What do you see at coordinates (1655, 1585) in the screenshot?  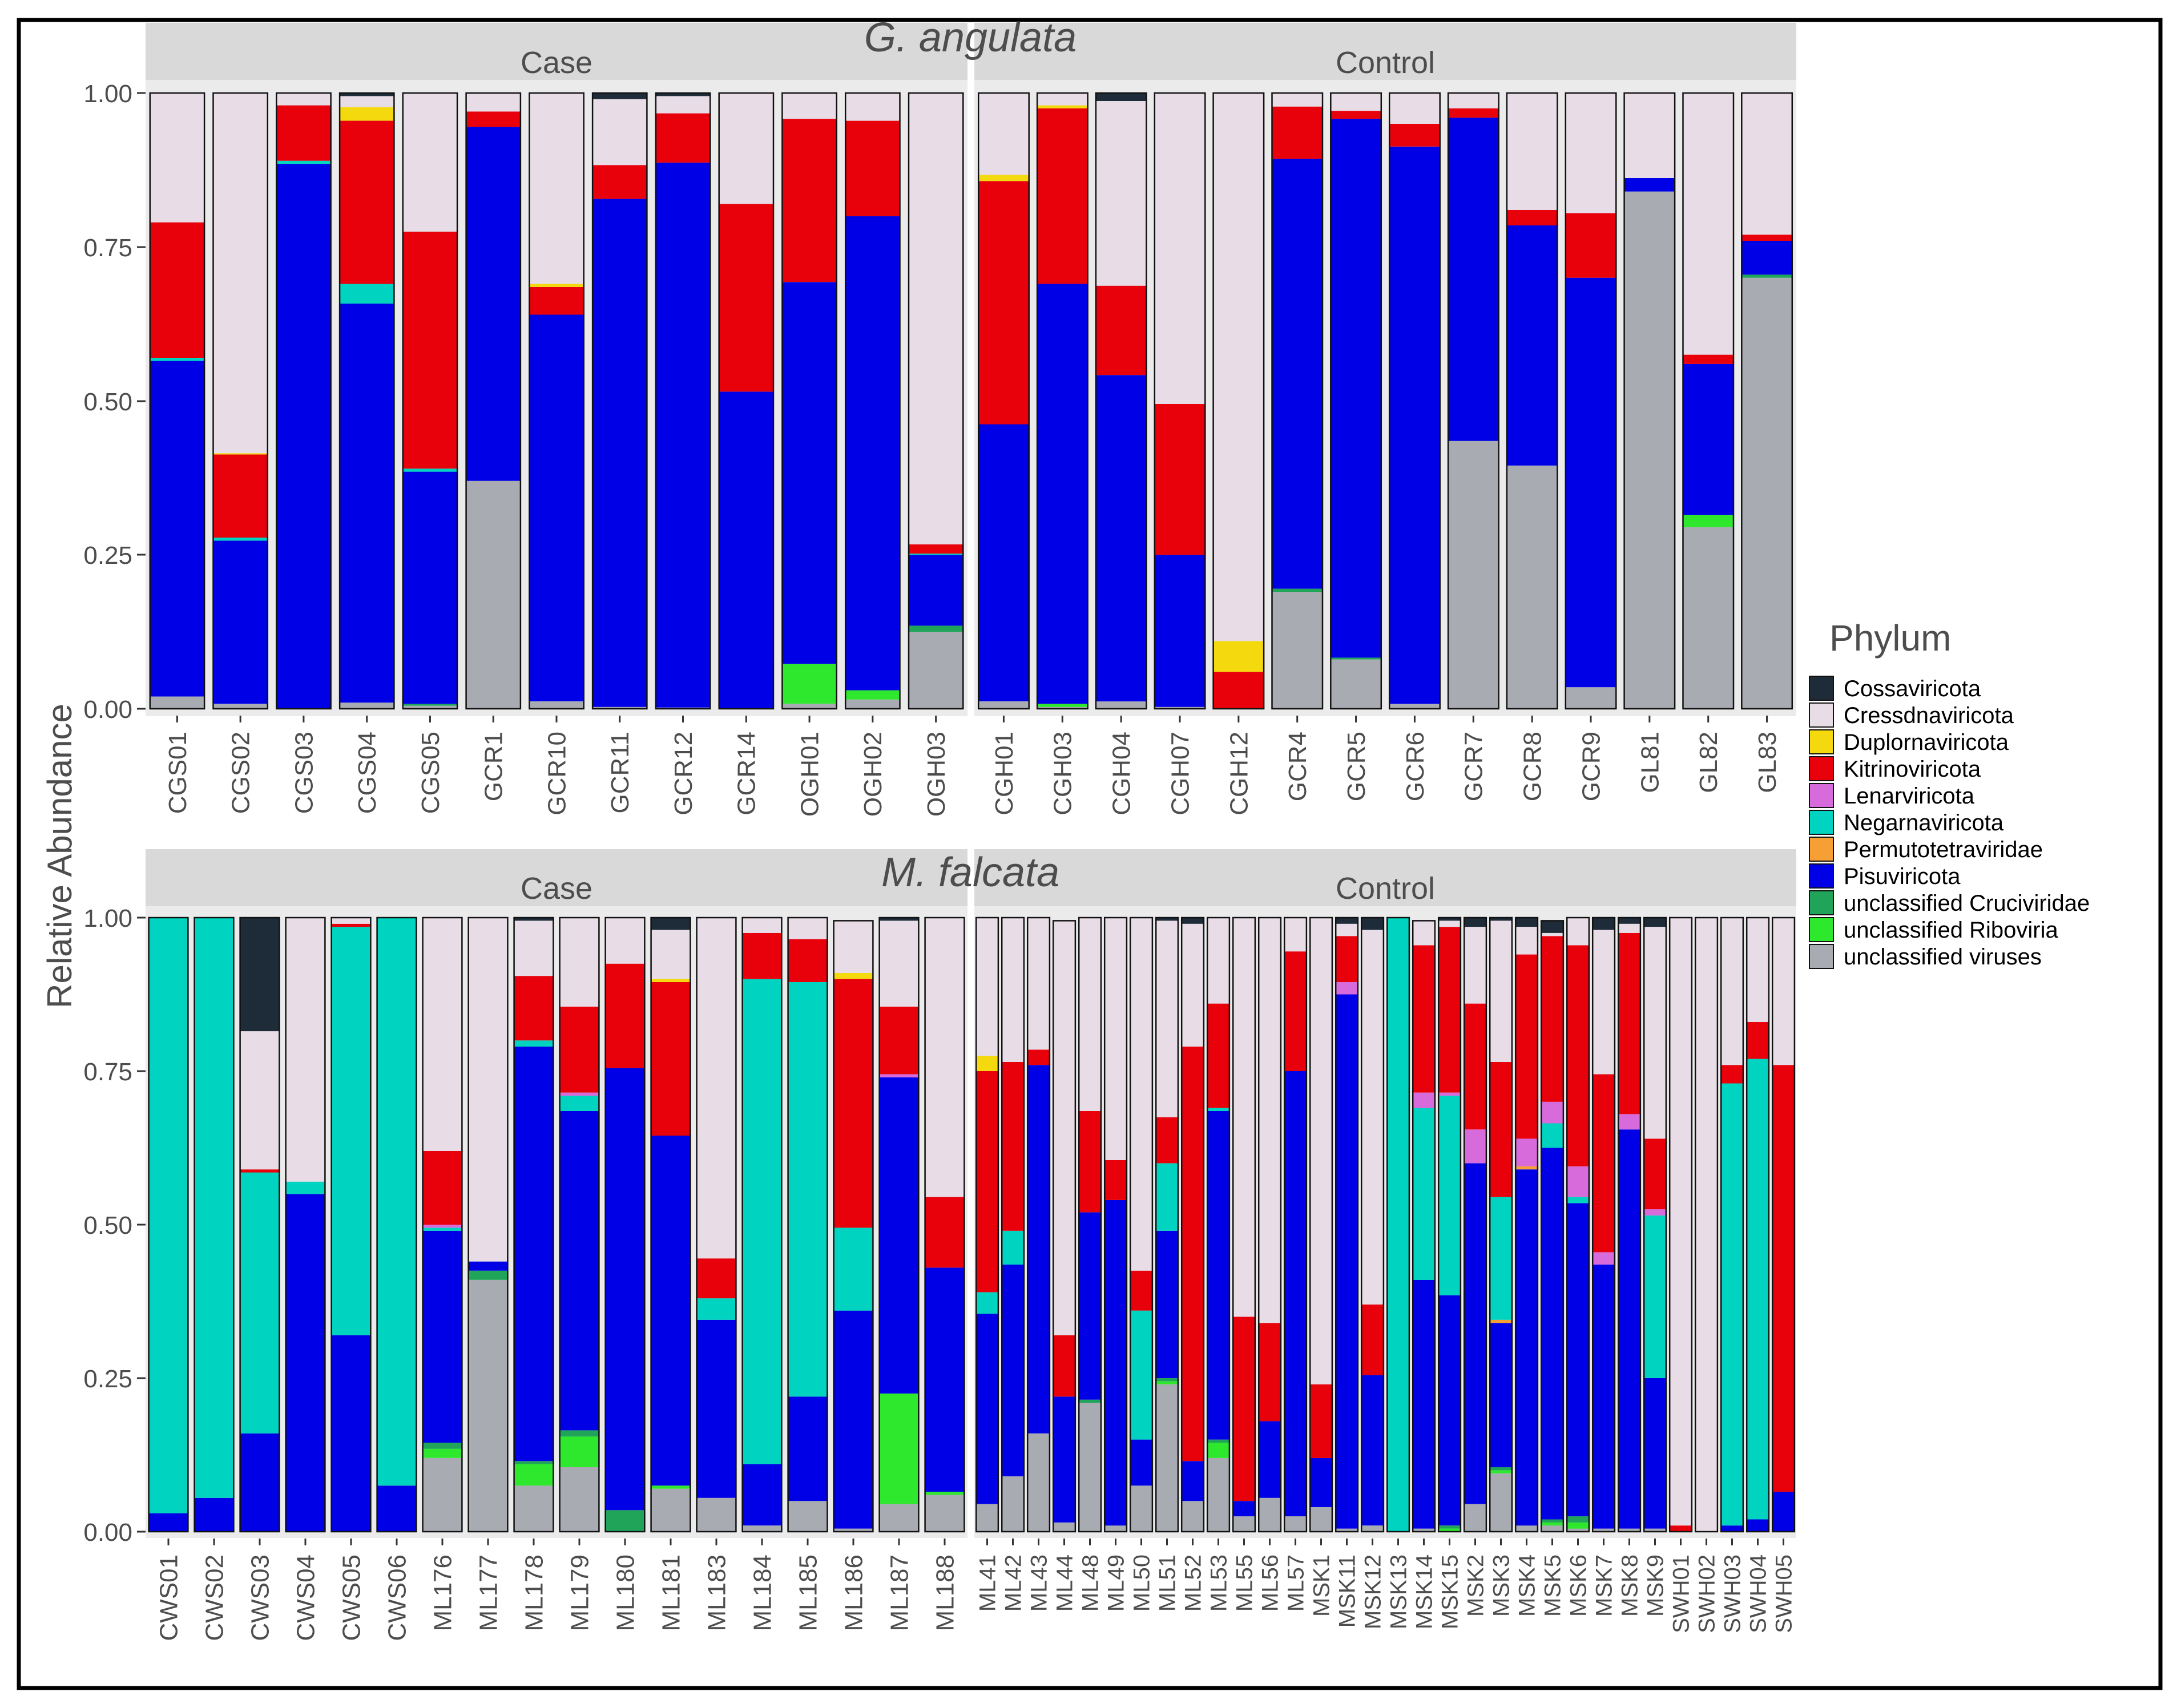 I see `x-tick-label: MSK9` at bounding box center [1655, 1585].